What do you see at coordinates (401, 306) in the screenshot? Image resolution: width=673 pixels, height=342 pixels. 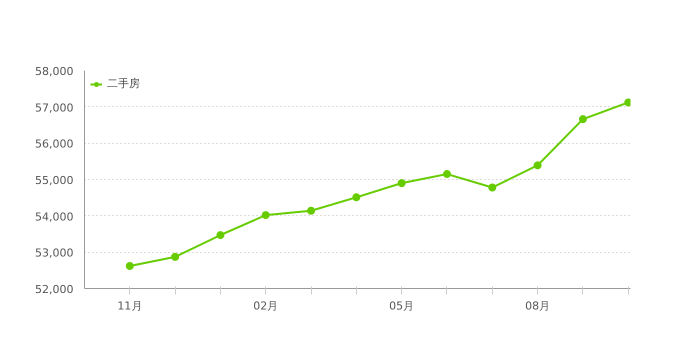 I see `x-tick-label: 05月` at bounding box center [401, 306].